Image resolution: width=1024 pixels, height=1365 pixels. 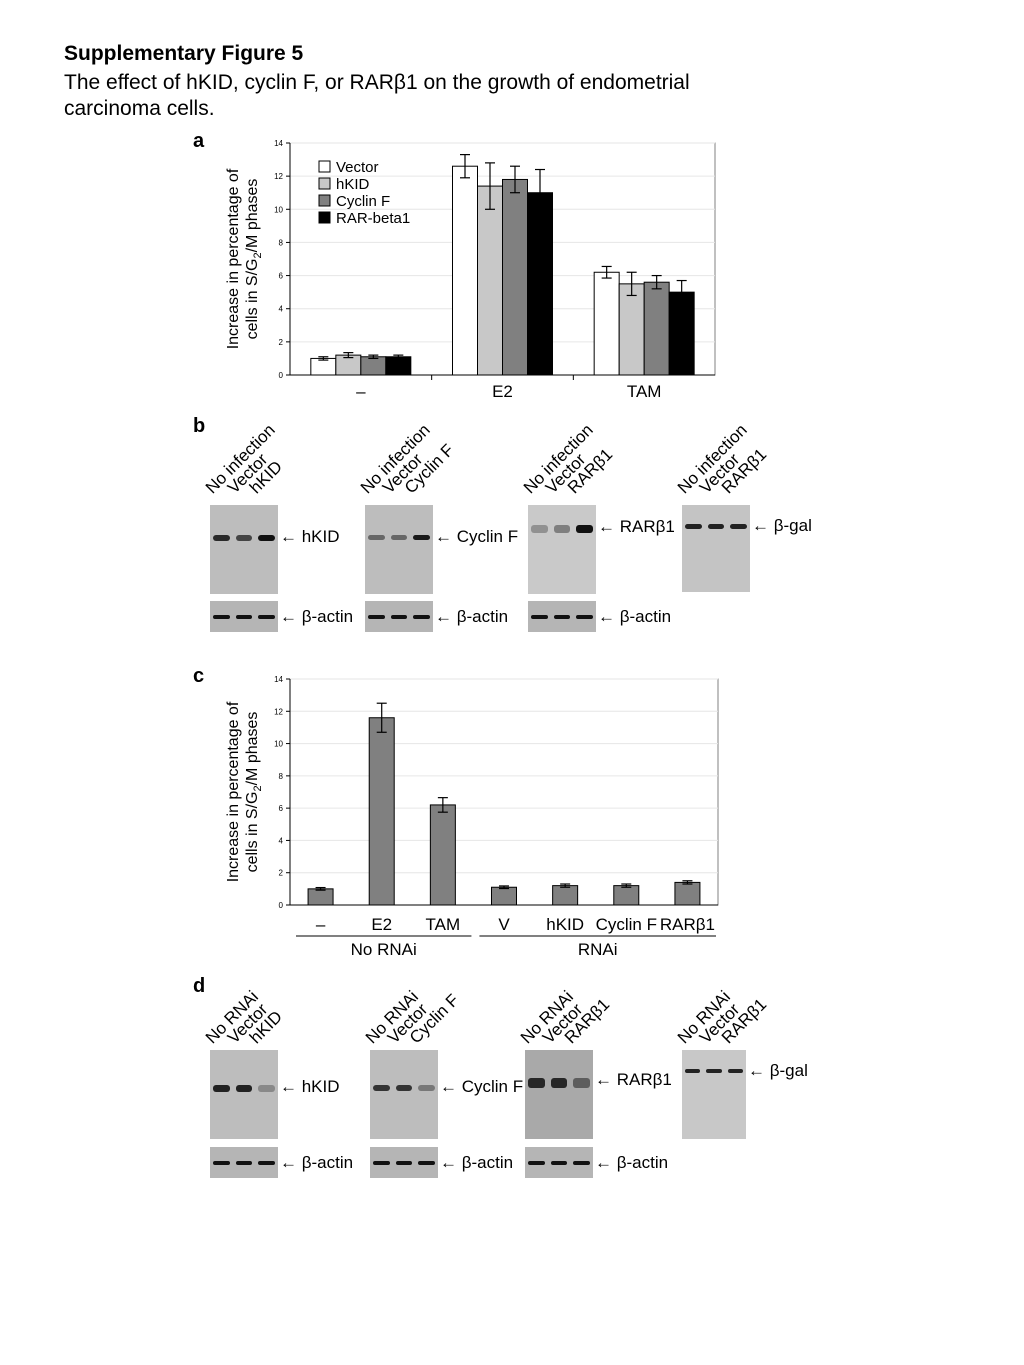 I want to click on y-axis-label-line2: cells in S/G2/M phases, so click(x=254, y=792).